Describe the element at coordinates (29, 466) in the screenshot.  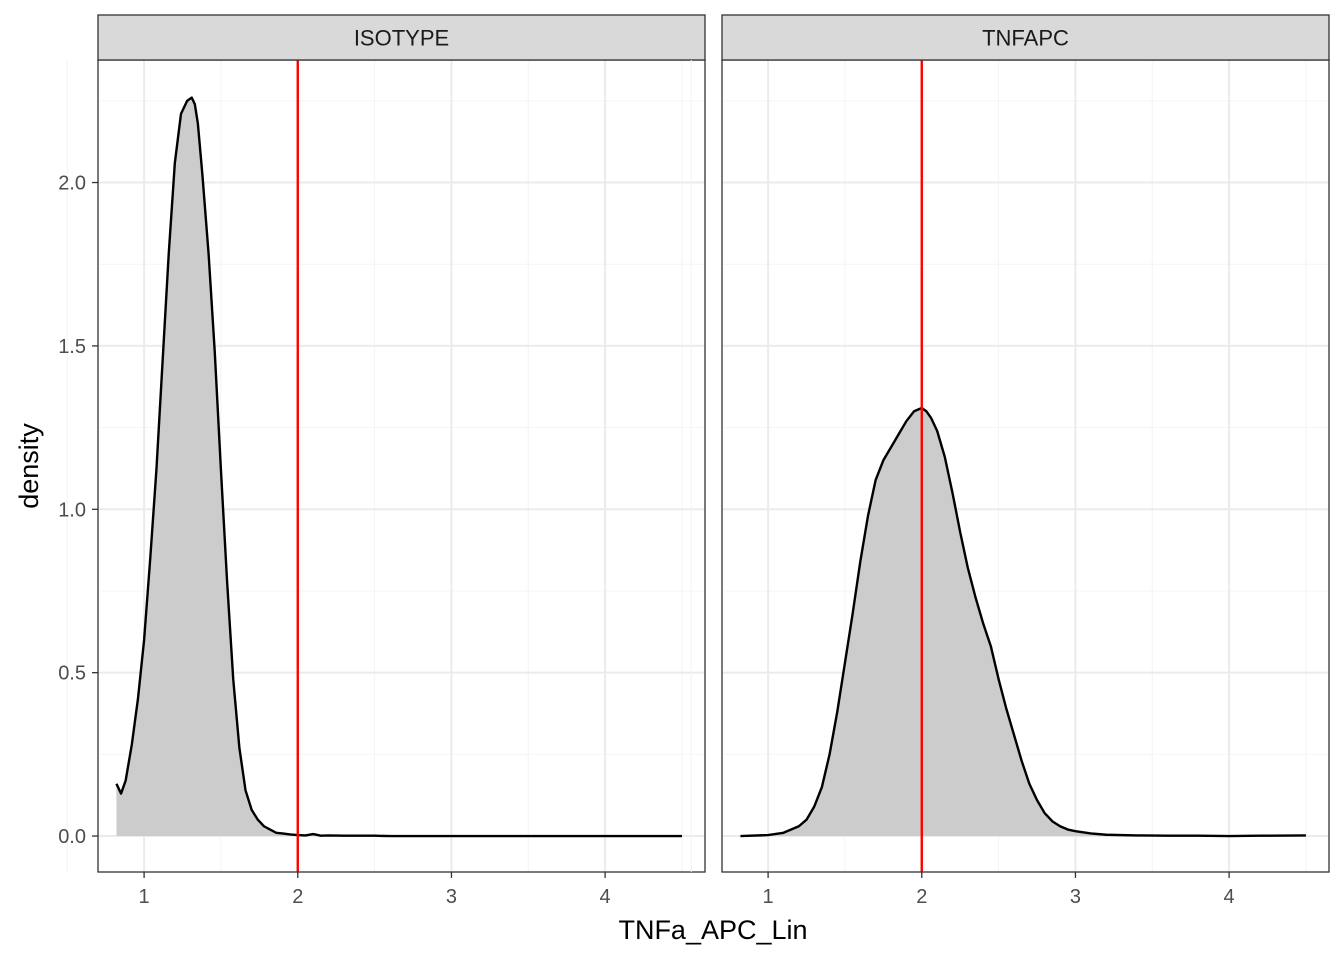
I see `y-axis-title: density` at that location.